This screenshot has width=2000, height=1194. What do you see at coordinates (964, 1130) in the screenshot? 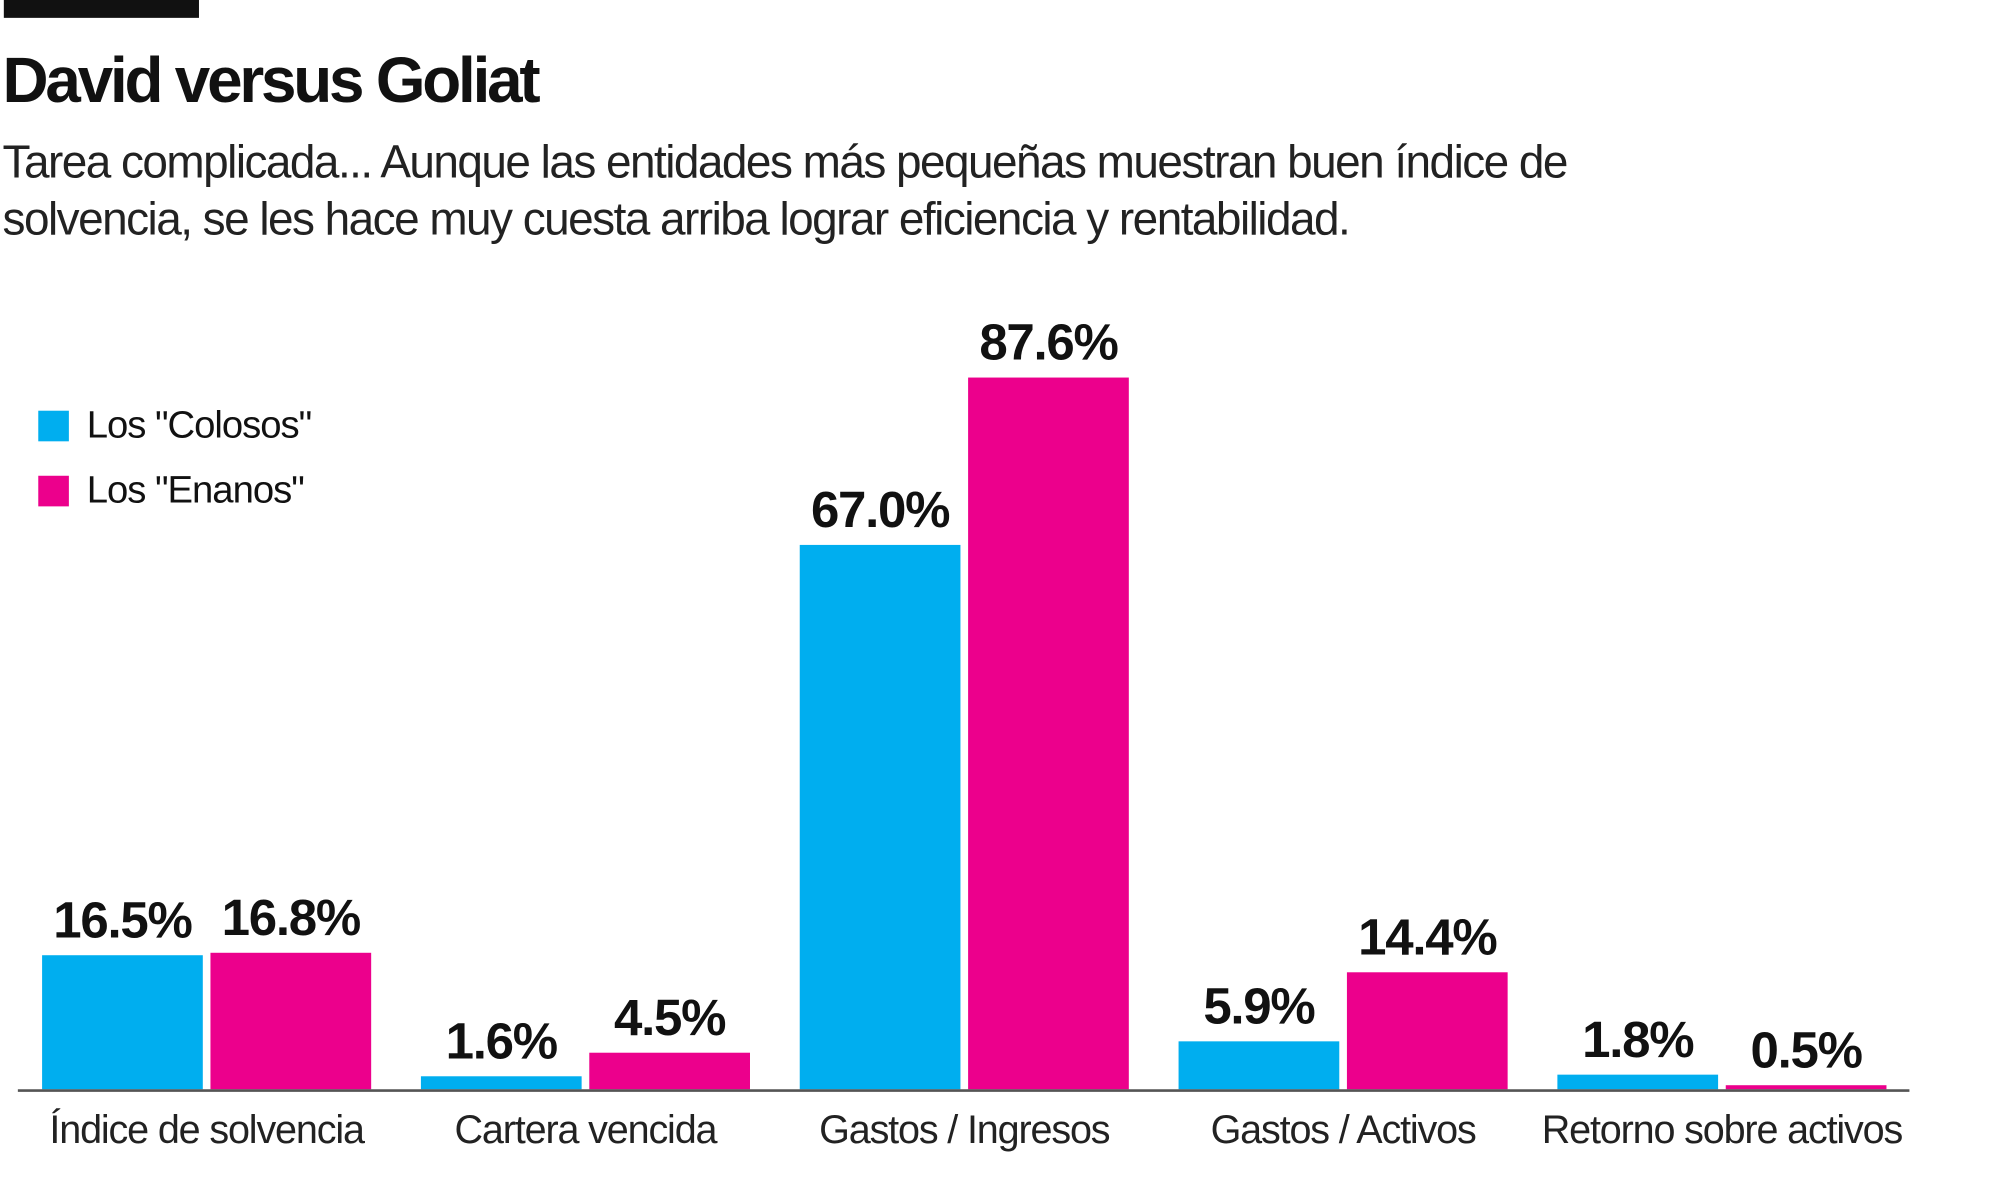
I see `category-label: Gastos / Ingresos` at bounding box center [964, 1130].